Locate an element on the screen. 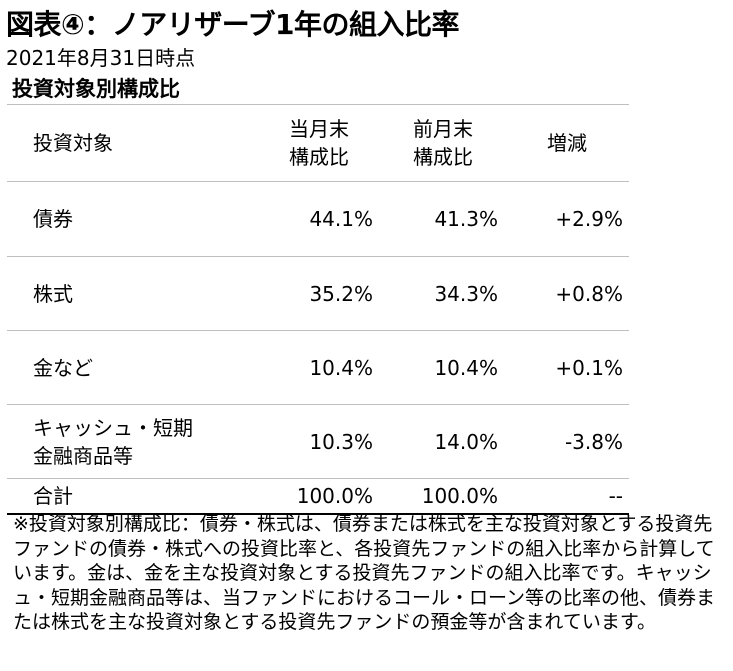 The image size is (733, 671). table-subtitle: 投資対象別構成比 is located at coordinates (96, 89).